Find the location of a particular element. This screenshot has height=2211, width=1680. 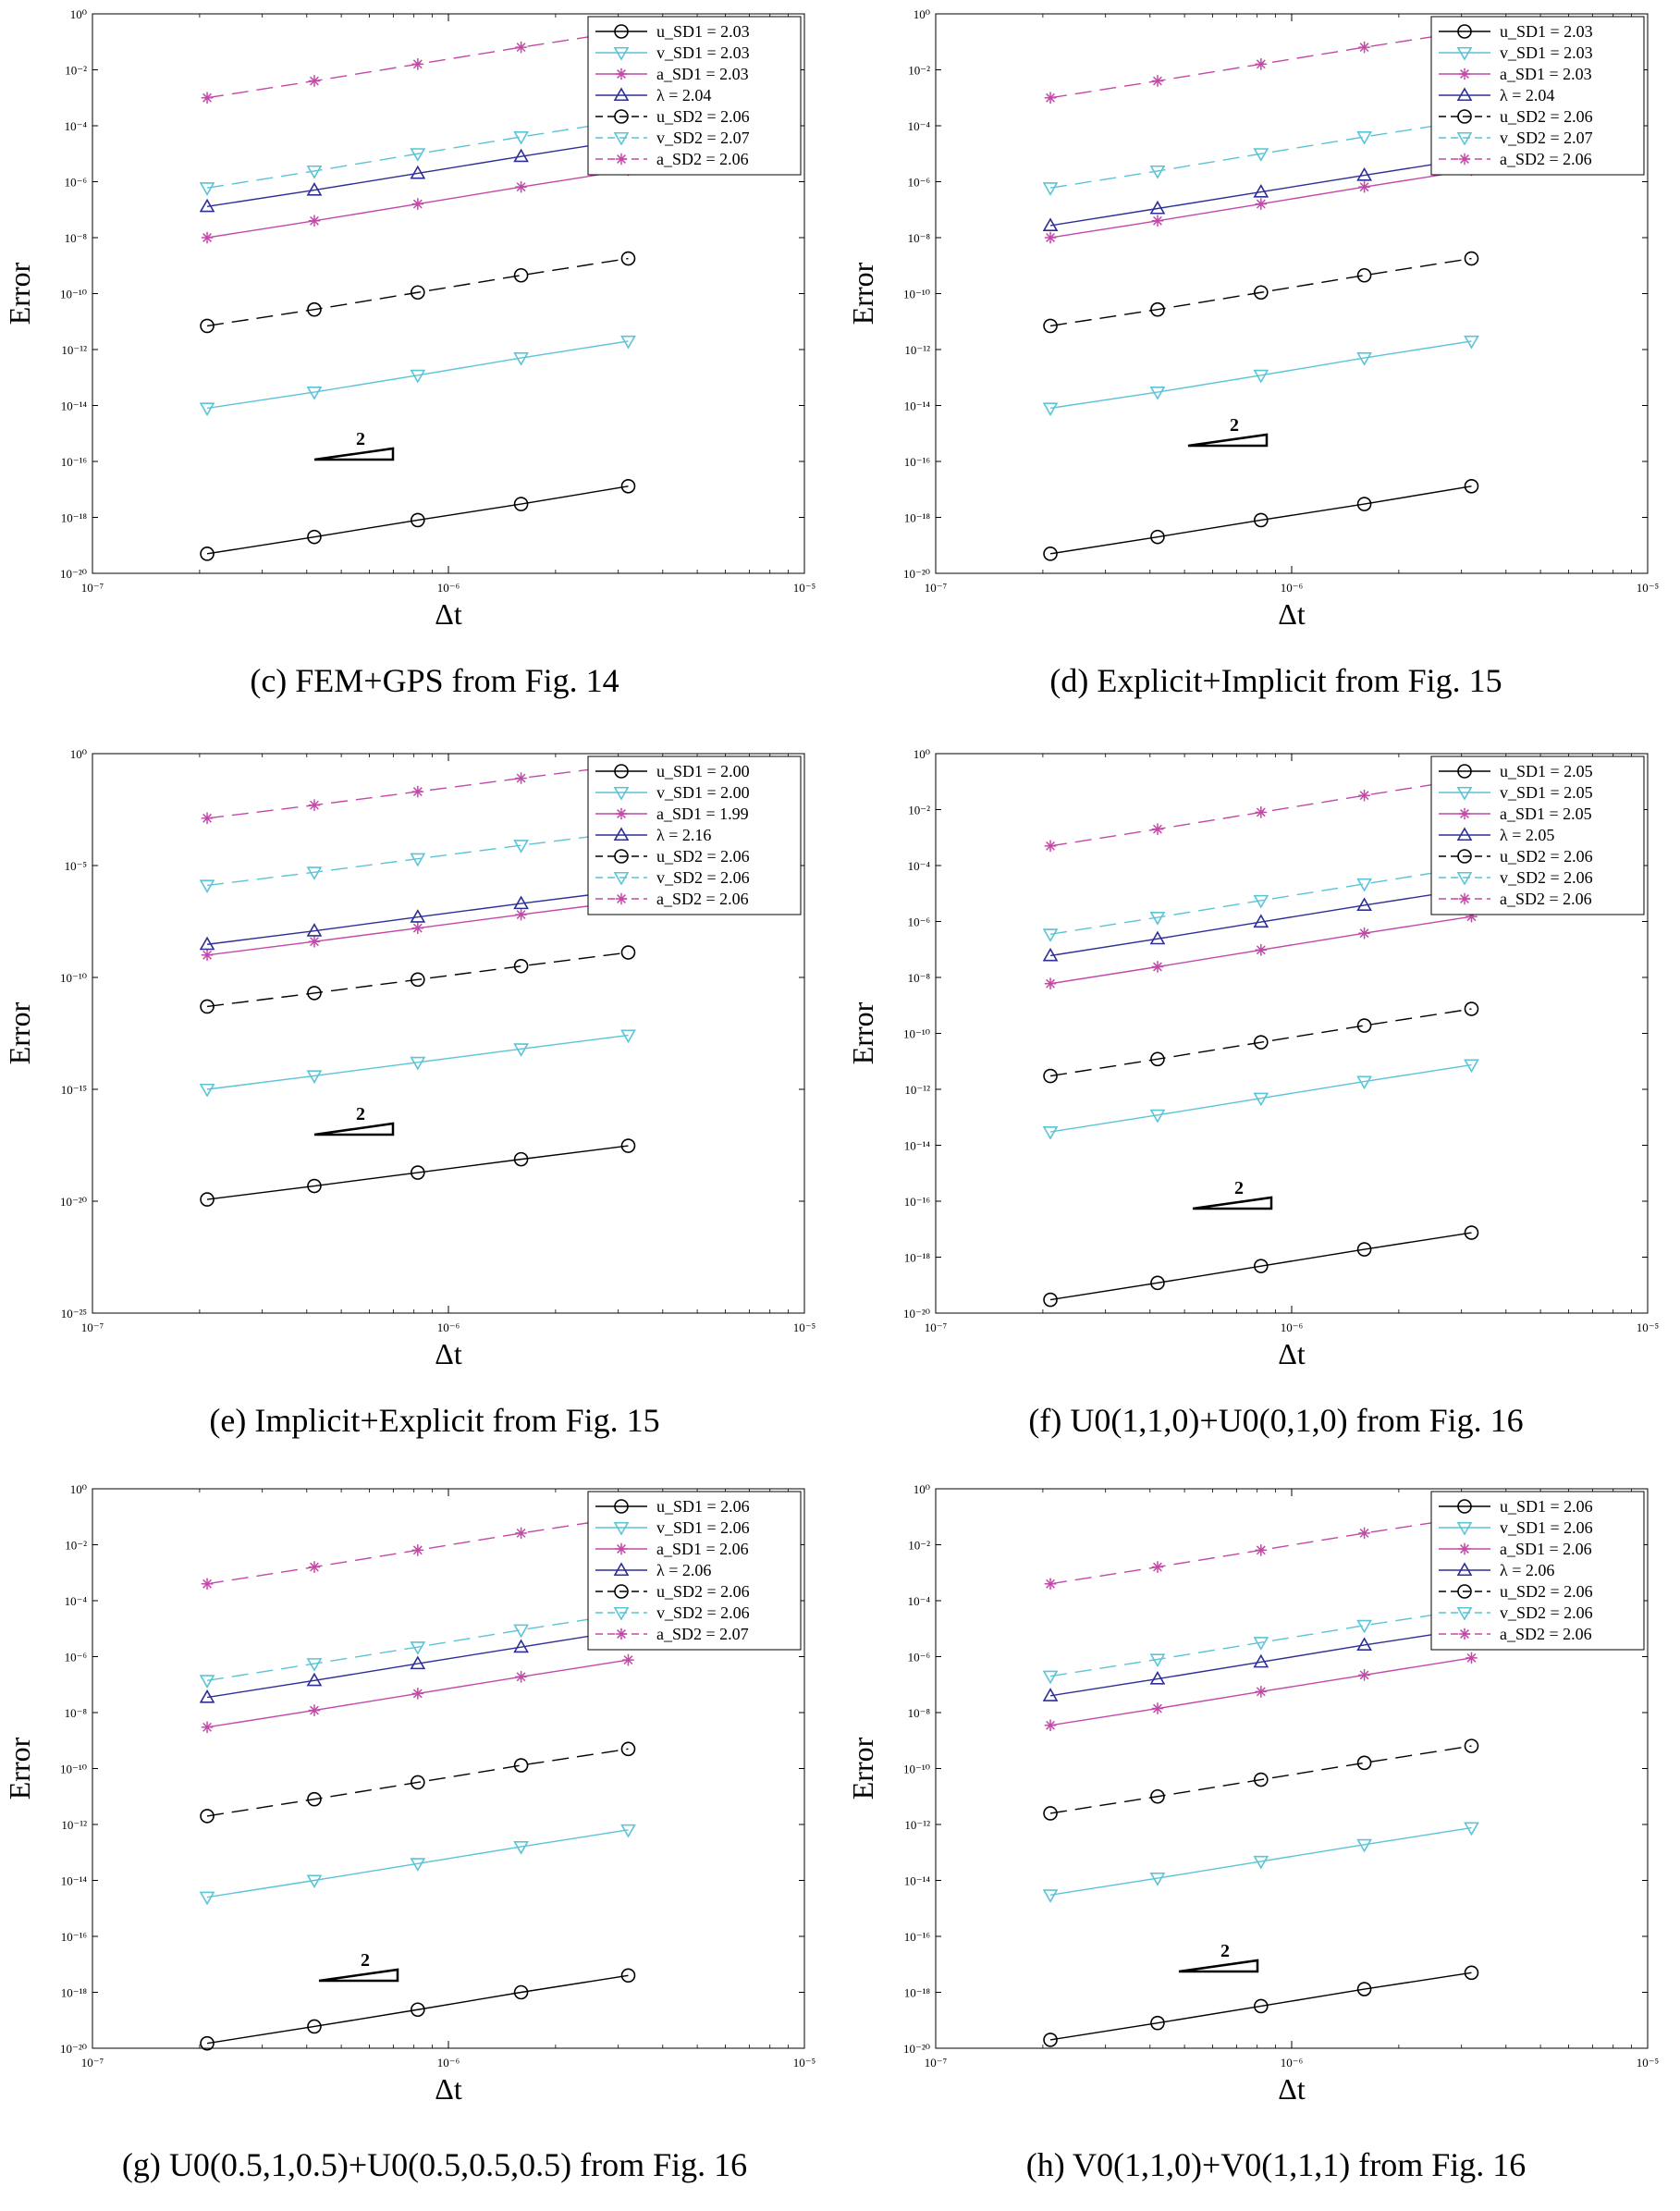

x-tick-label: 10⁻⁵ is located at coordinates (804, 588).